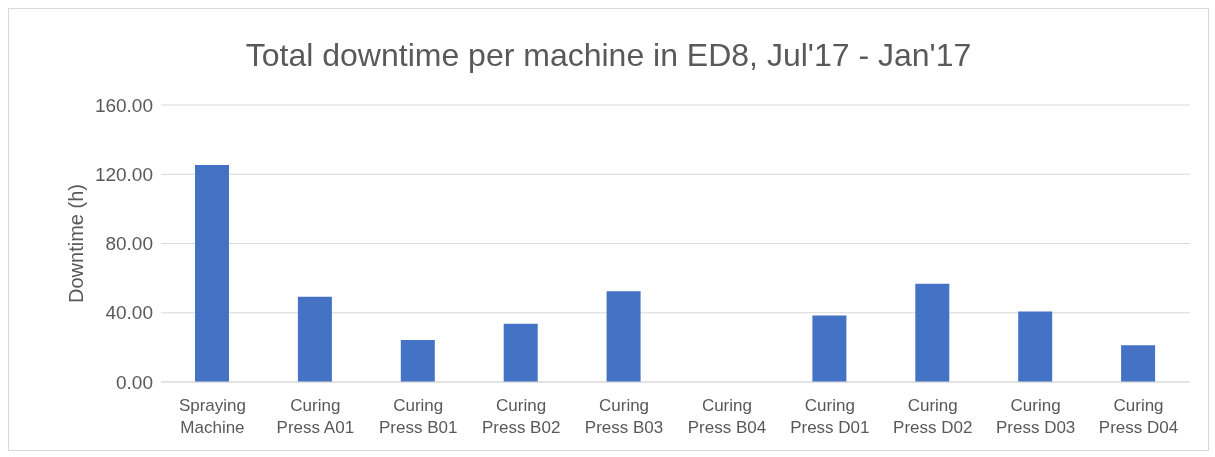 This screenshot has width=1215, height=457. I want to click on x-tick-label: Curing Press A01, so click(315, 416).